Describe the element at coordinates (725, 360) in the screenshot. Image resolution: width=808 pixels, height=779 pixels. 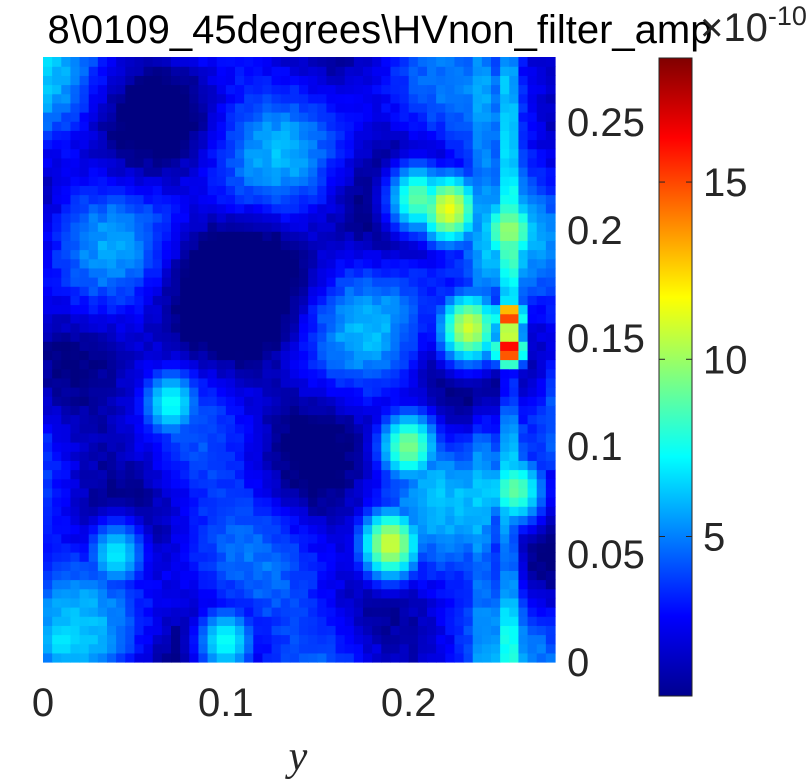
I see `colorbar-tick-label: 10` at that location.